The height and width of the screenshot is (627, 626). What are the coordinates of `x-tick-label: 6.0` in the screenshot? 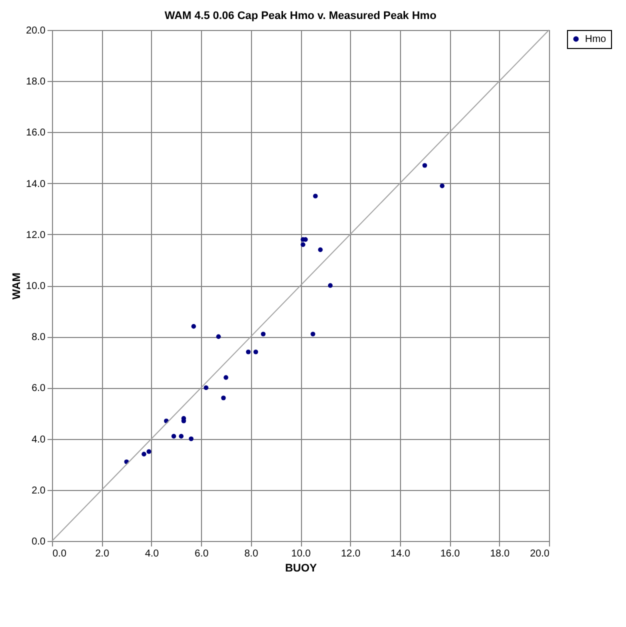 It's located at (201, 554).